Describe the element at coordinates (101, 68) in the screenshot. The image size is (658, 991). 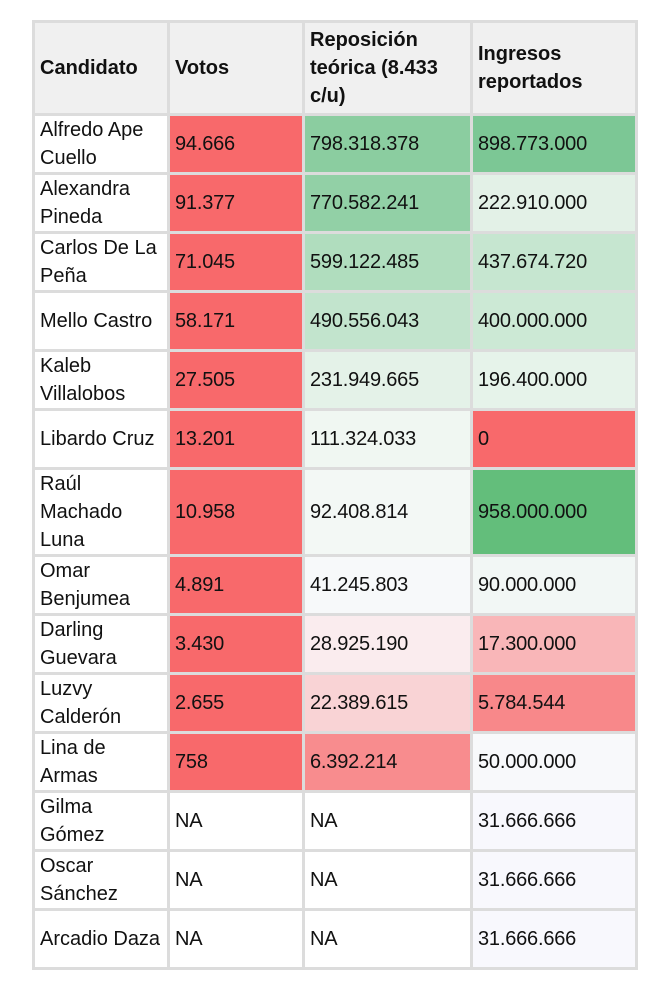
I see `header-candidato: Candidato` at that location.